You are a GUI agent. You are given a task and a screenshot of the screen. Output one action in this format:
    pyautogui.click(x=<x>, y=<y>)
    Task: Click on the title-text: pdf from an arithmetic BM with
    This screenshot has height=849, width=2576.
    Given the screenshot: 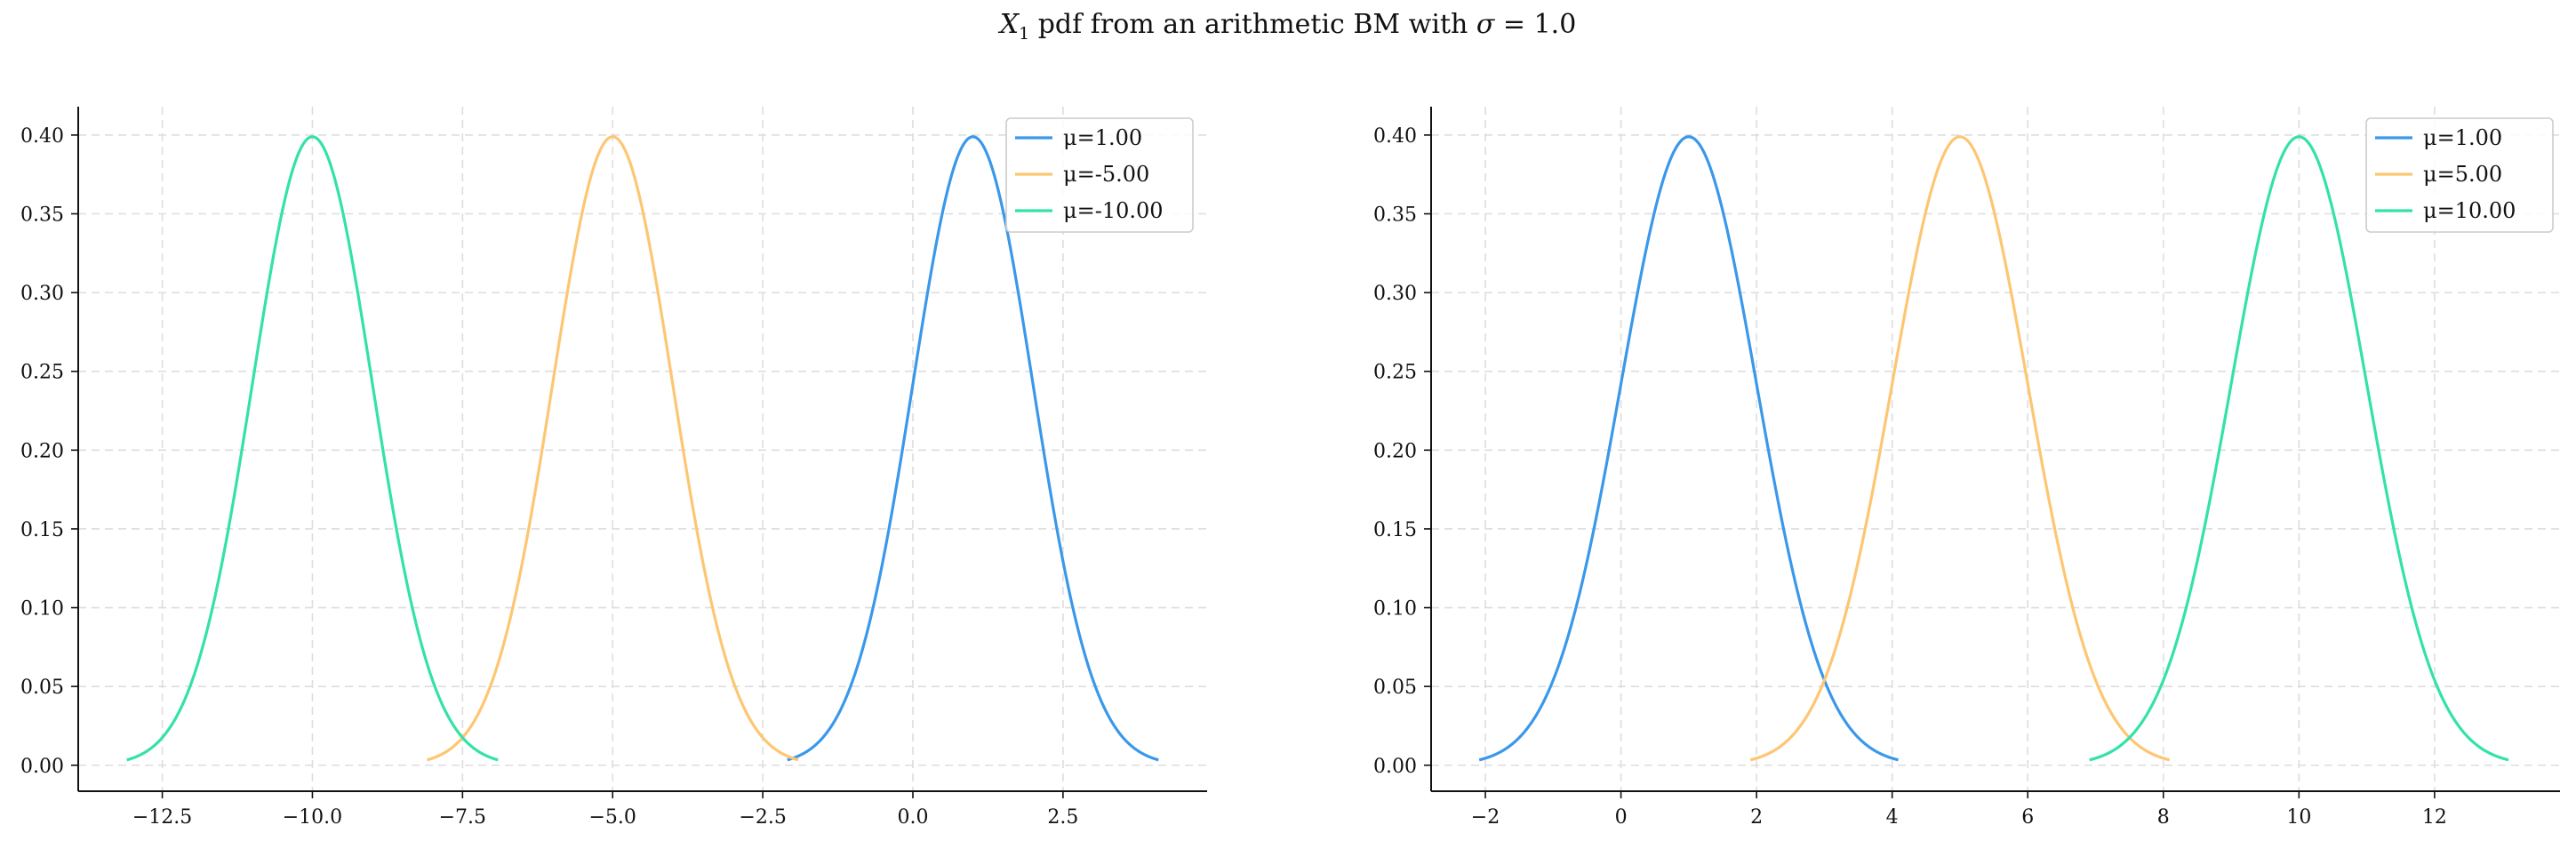 What is the action you would take?
    pyautogui.click(x=1252, y=24)
    